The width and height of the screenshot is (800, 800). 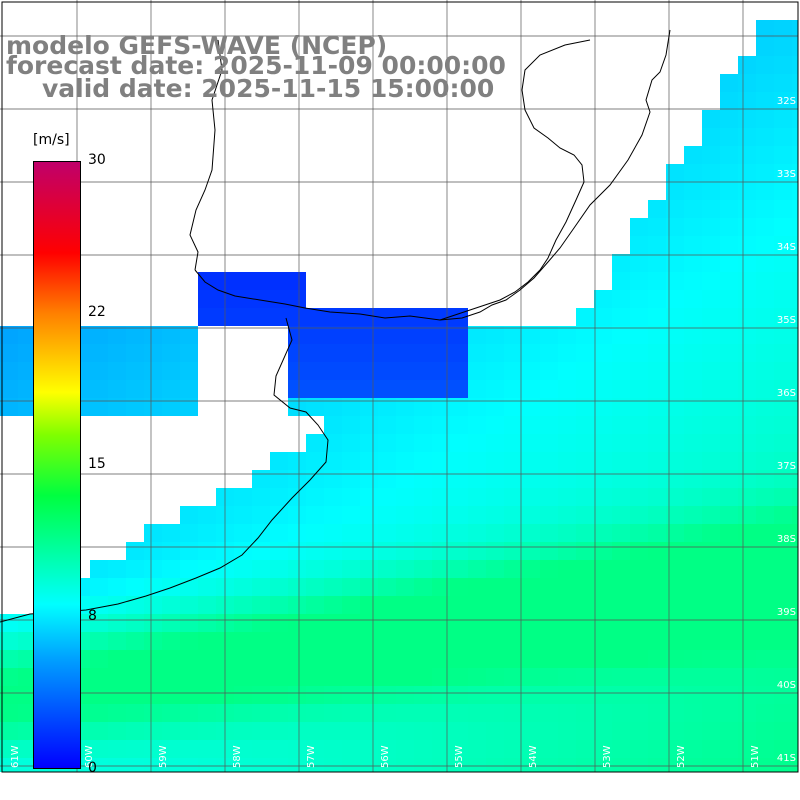 What do you see at coordinates (92, 768) in the screenshot?
I see `colorbar-tick: 0` at bounding box center [92, 768].